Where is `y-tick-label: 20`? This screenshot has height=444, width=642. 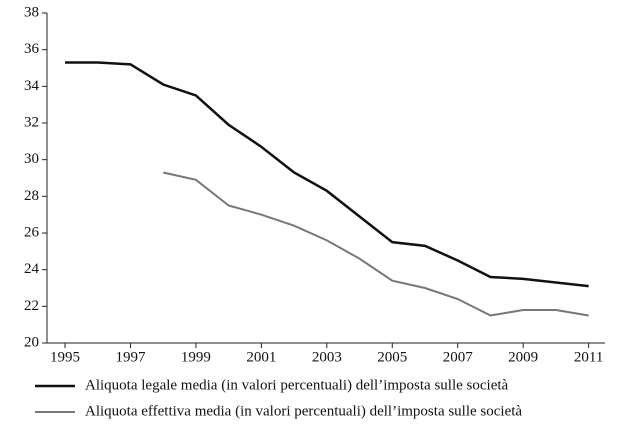 y-tick-label: 20 is located at coordinates (31, 342).